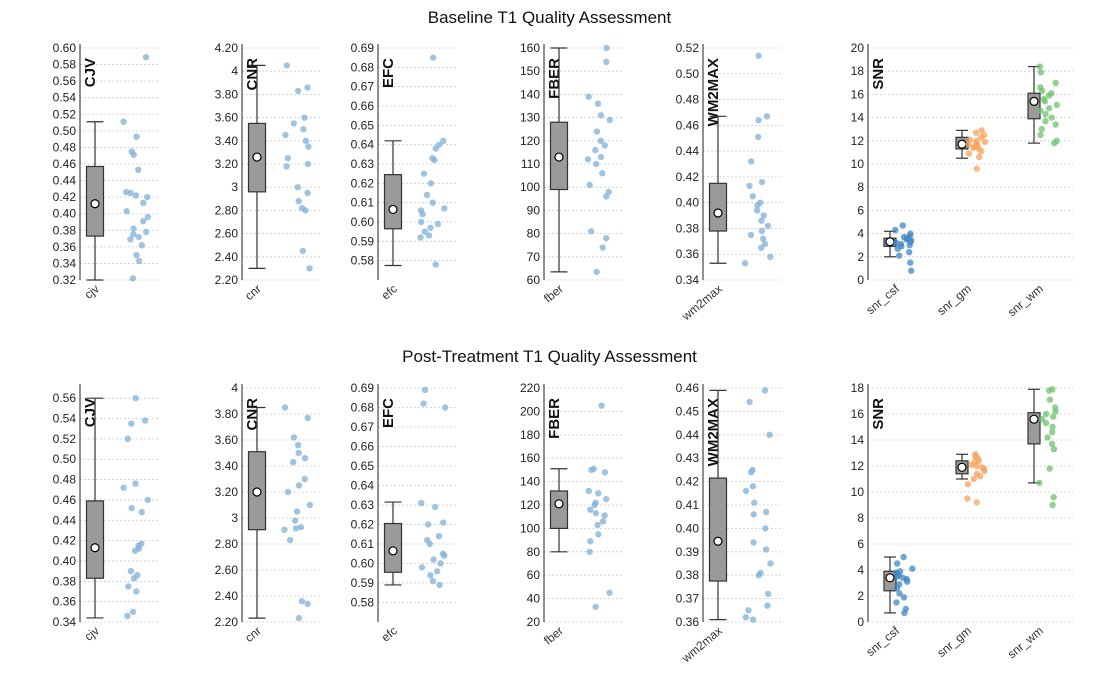 This screenshot has width=1099, height=680. What do you see at coordinates (363, 145) in the screenshot?
I see `y-tick-label: 0.64` at bounding box center [363, 145].